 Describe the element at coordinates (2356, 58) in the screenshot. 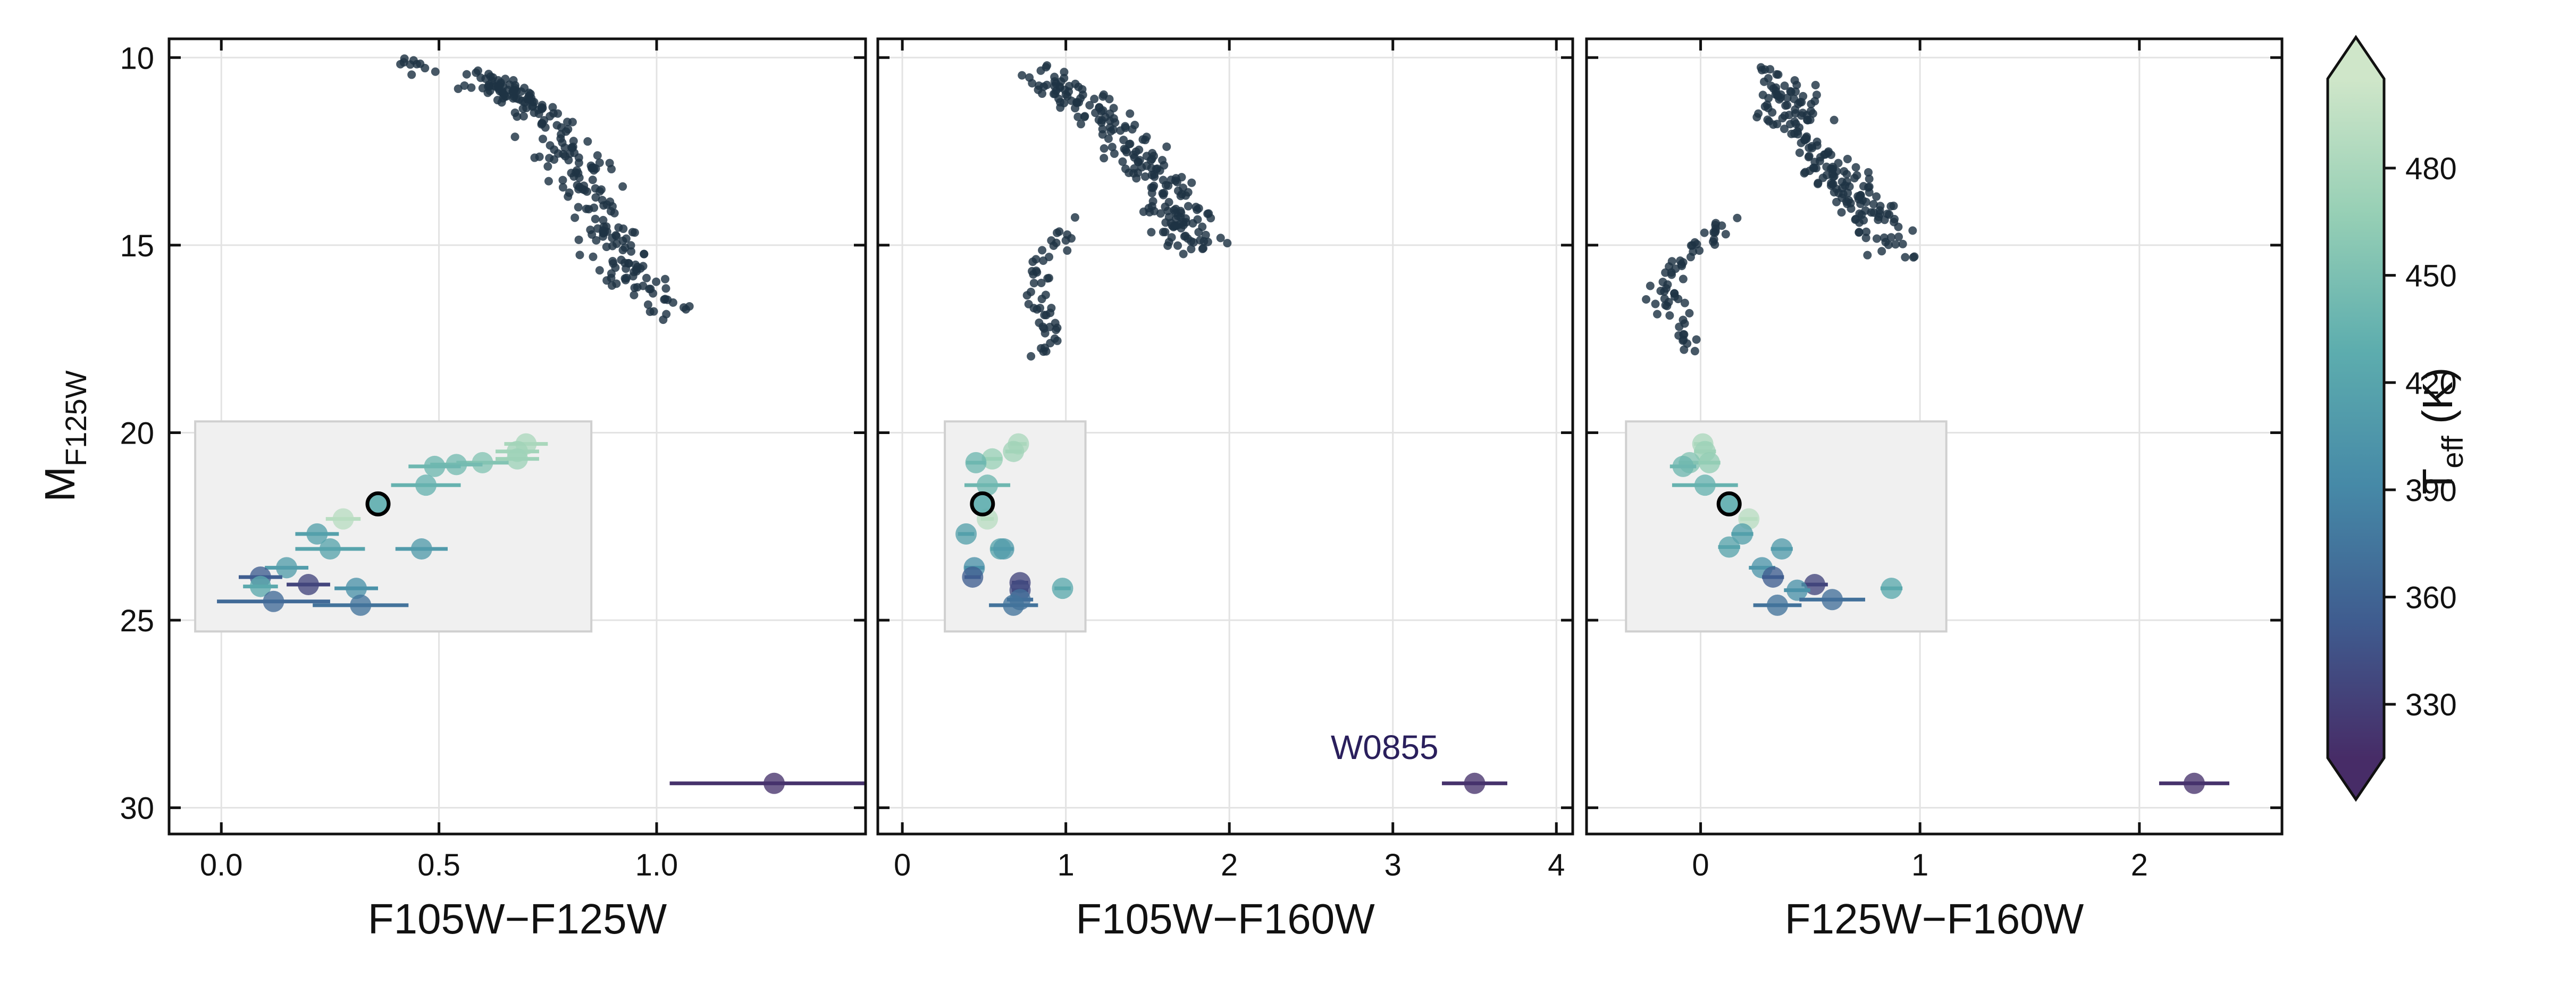

I see `colorbar-extend-top` at that location.